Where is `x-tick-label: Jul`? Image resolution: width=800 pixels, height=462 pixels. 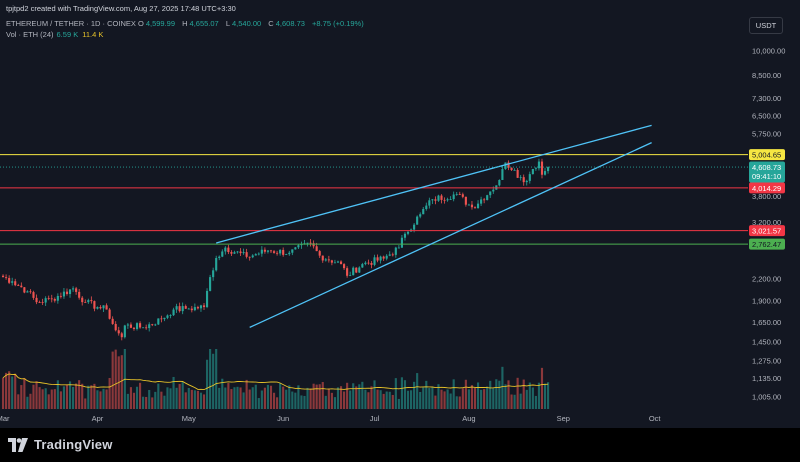
x-tick-label: Jul is located at coordinates (375, 418).